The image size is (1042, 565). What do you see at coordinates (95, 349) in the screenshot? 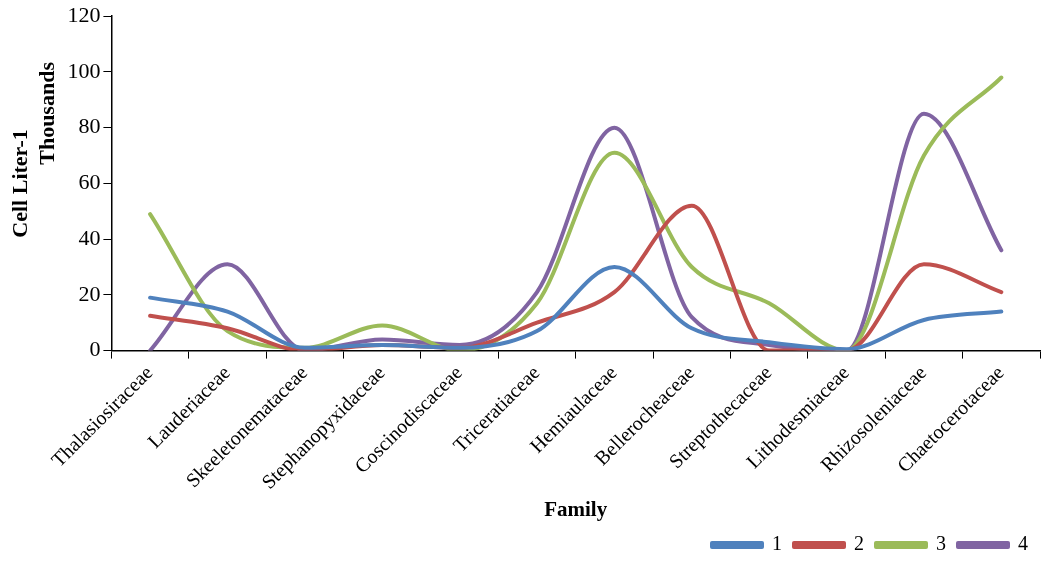
I see `y-tick-label: 0` at bounding box center [95, 349].